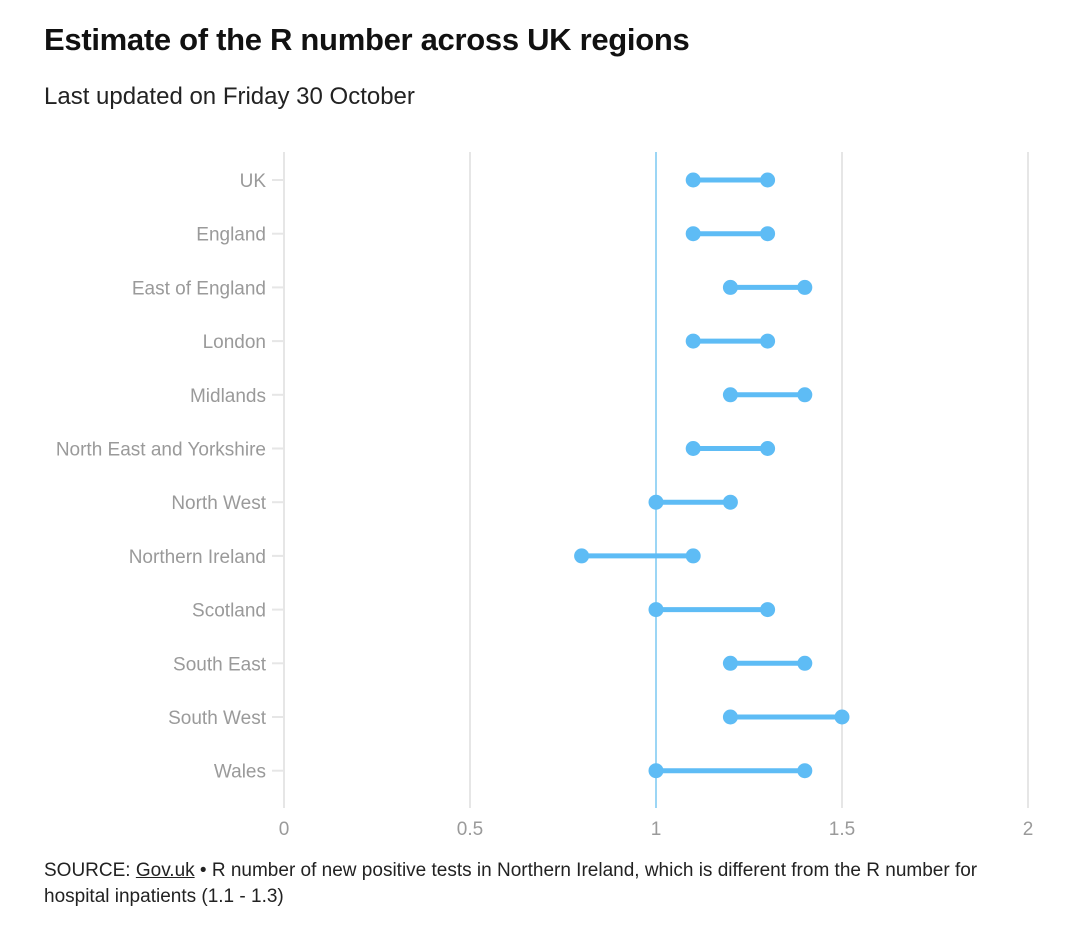 This screenshot has height=936, width=1080. Describe the element at coordinates (90, 870) in the screenshot. I see `source-prefix: SOURCE:` at that location.